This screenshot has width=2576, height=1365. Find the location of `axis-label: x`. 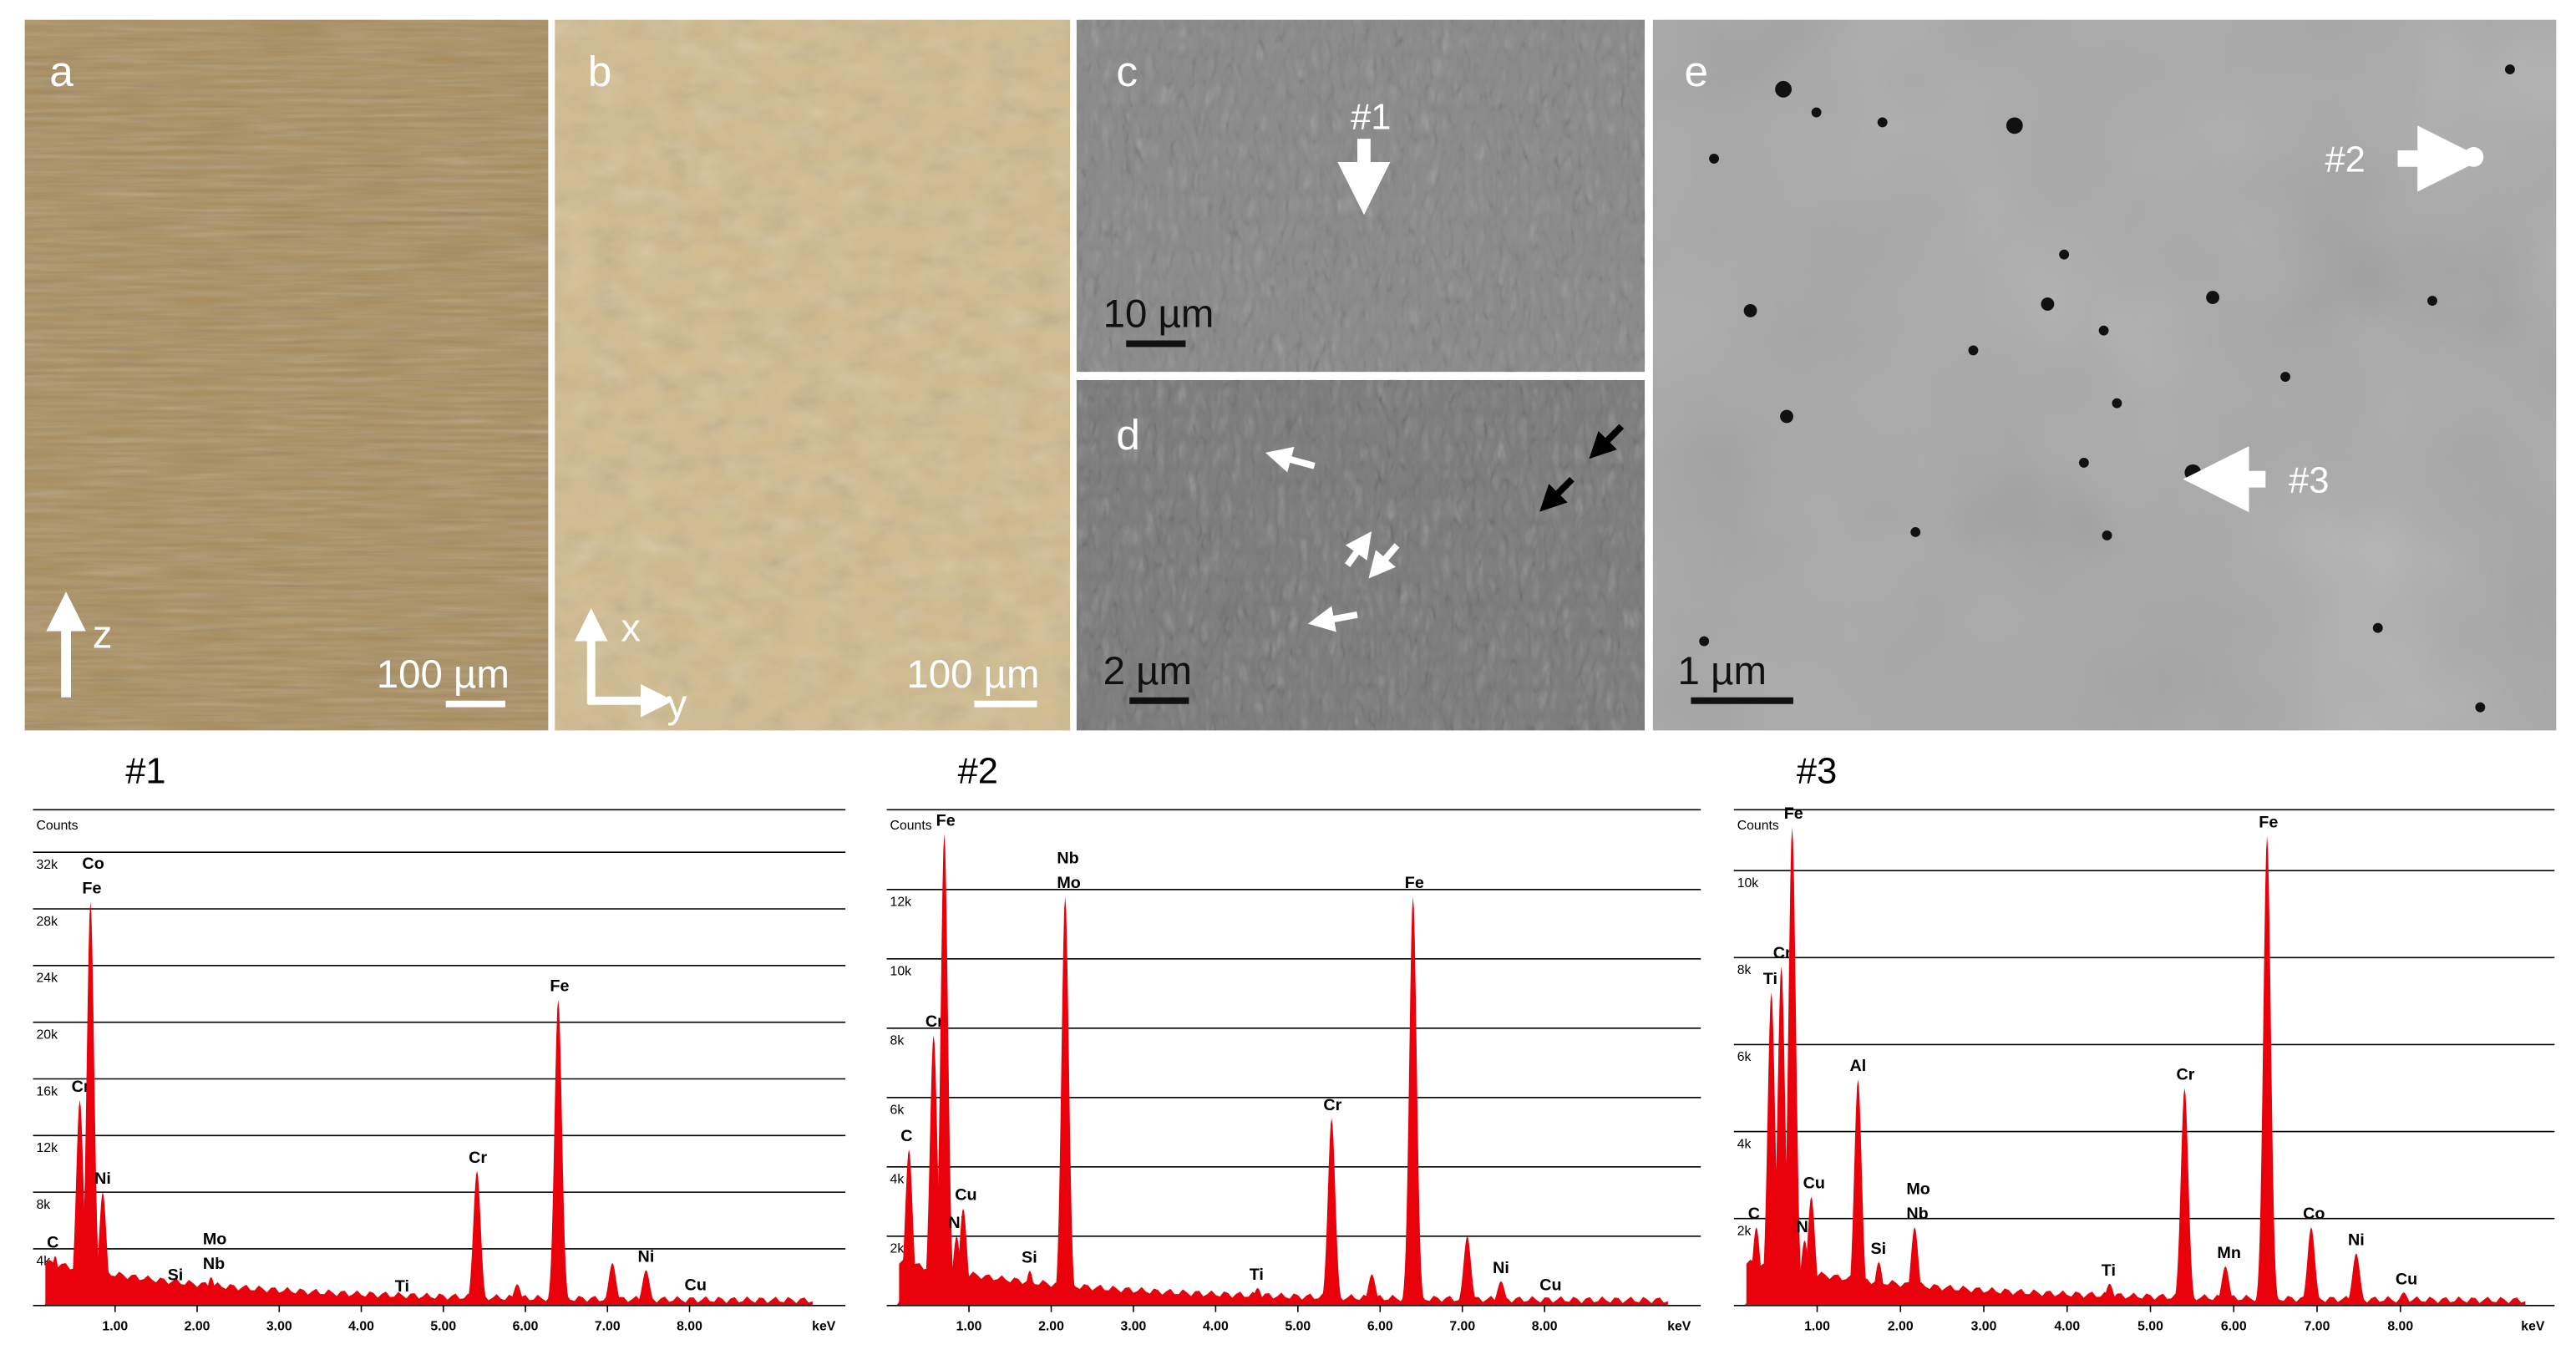

axis-label: x is located at coordinates (631, 628).